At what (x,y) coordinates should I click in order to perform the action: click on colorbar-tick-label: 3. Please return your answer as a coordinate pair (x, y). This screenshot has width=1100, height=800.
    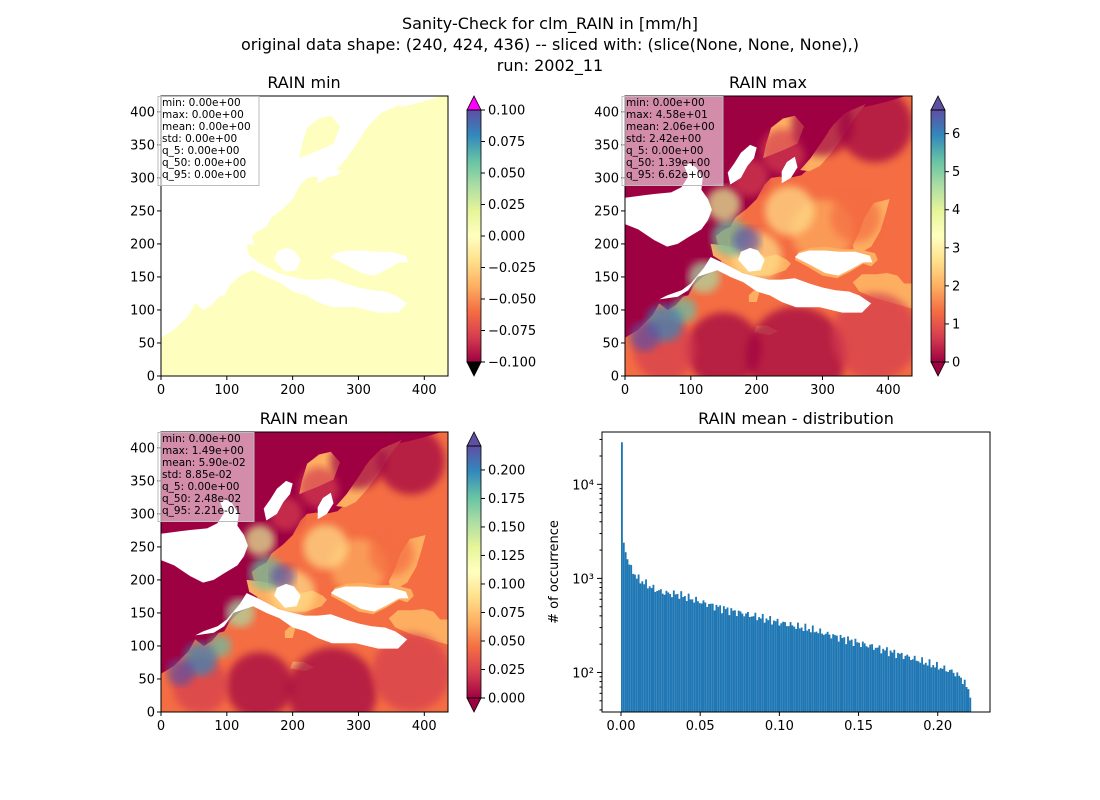
    Looking at the image, I should click on (956, 248).